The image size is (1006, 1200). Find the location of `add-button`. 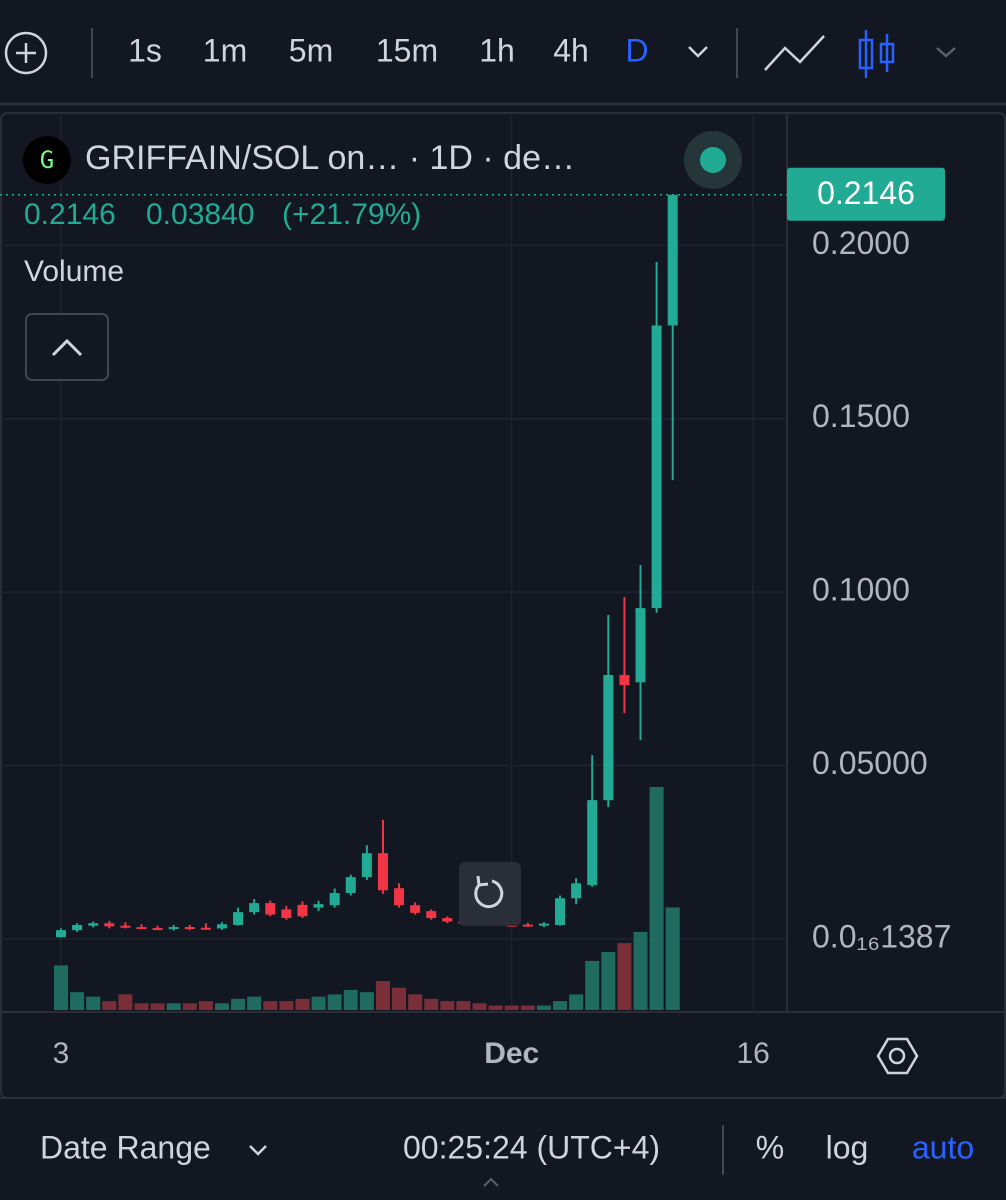

add-button is located at coordinates (26, 53).